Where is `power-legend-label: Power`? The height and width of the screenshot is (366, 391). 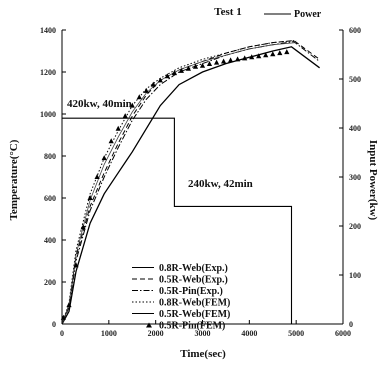
power-legend-label: Power is located at coordinates (308, 14).